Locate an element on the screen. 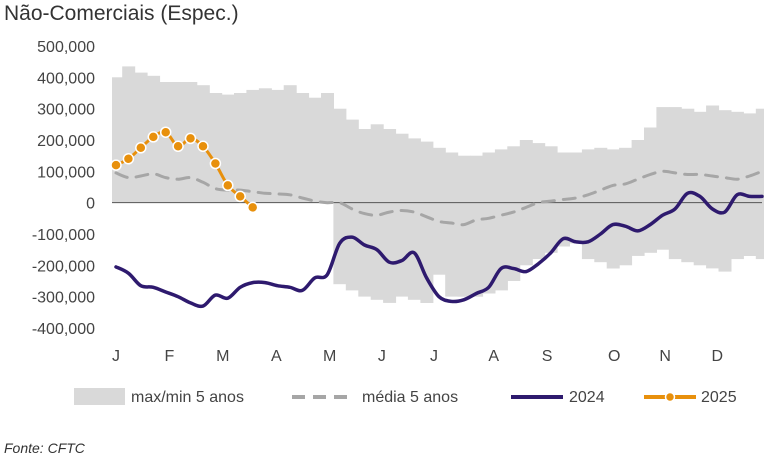 The width and height of the screenshot is (764, 465). legend: max/min 5 anos média 5 anos 2024 2025 is located at coordinates (405, 397).